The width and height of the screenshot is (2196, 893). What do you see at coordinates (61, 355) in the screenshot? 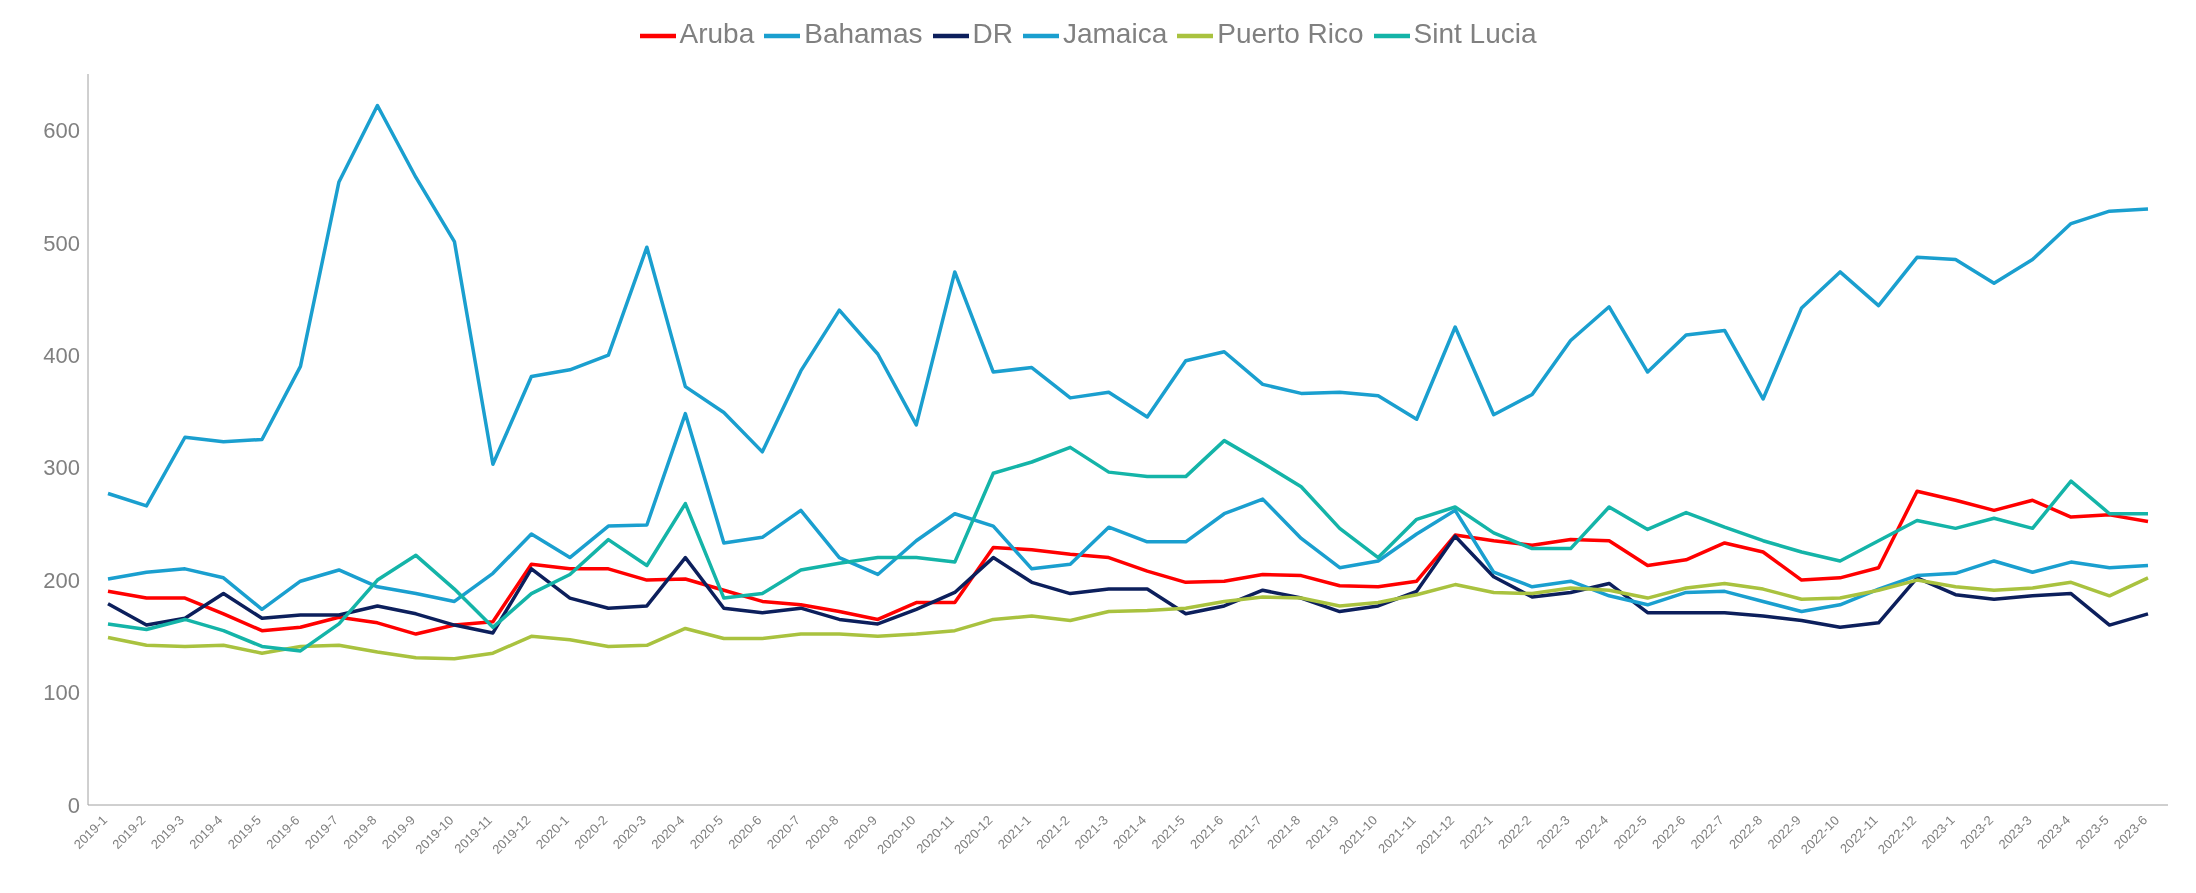
I see `y-tick-label: 400` at bounding box center [61, 355].